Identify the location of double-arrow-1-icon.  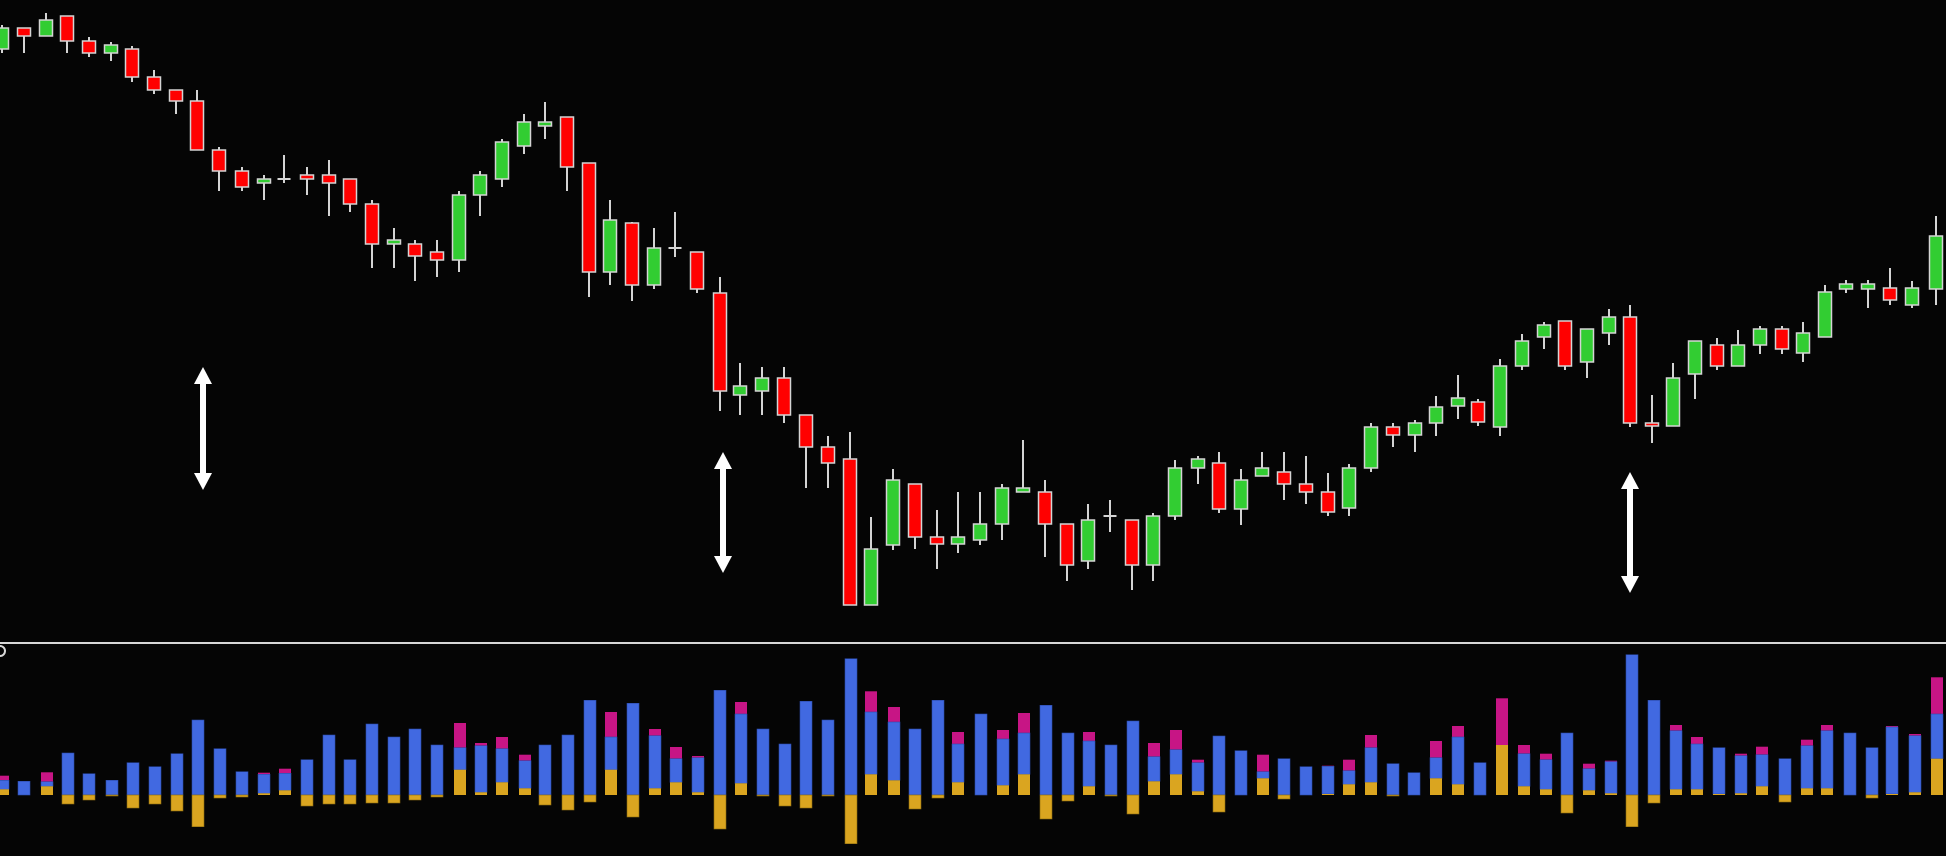
(203, 428).